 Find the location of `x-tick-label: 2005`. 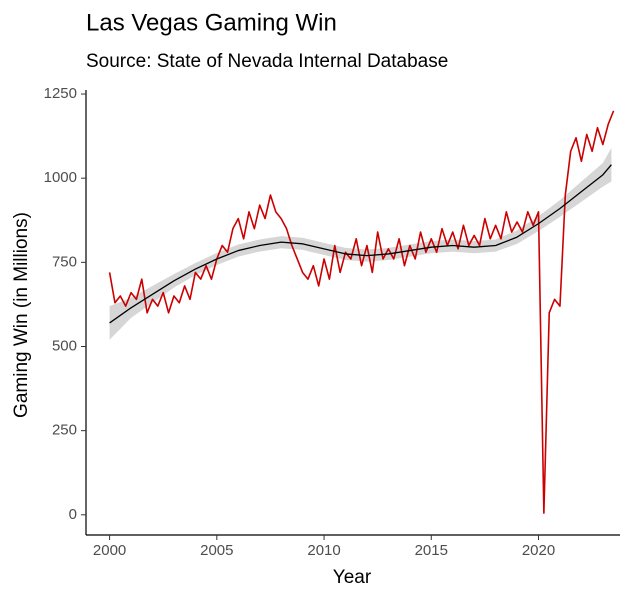

x-tick-label: 2005 is located at coordinates (216, 550).